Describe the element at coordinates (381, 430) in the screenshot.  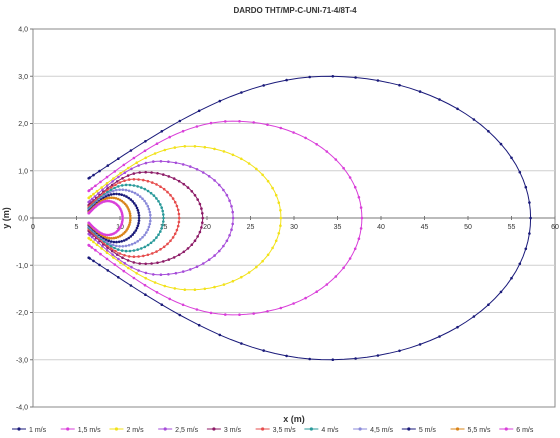
I see `legend-label: 4,5 m/s` at that location.